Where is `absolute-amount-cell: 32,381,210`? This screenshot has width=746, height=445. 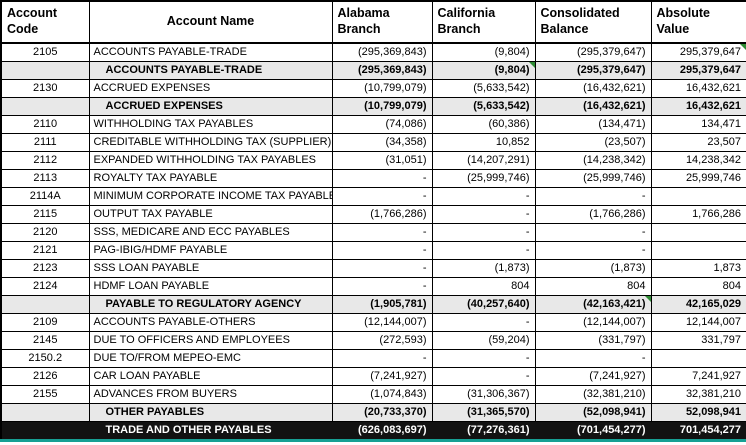
absolute-amount-cell: 32,381,210 is located at coordinates (698, 394).